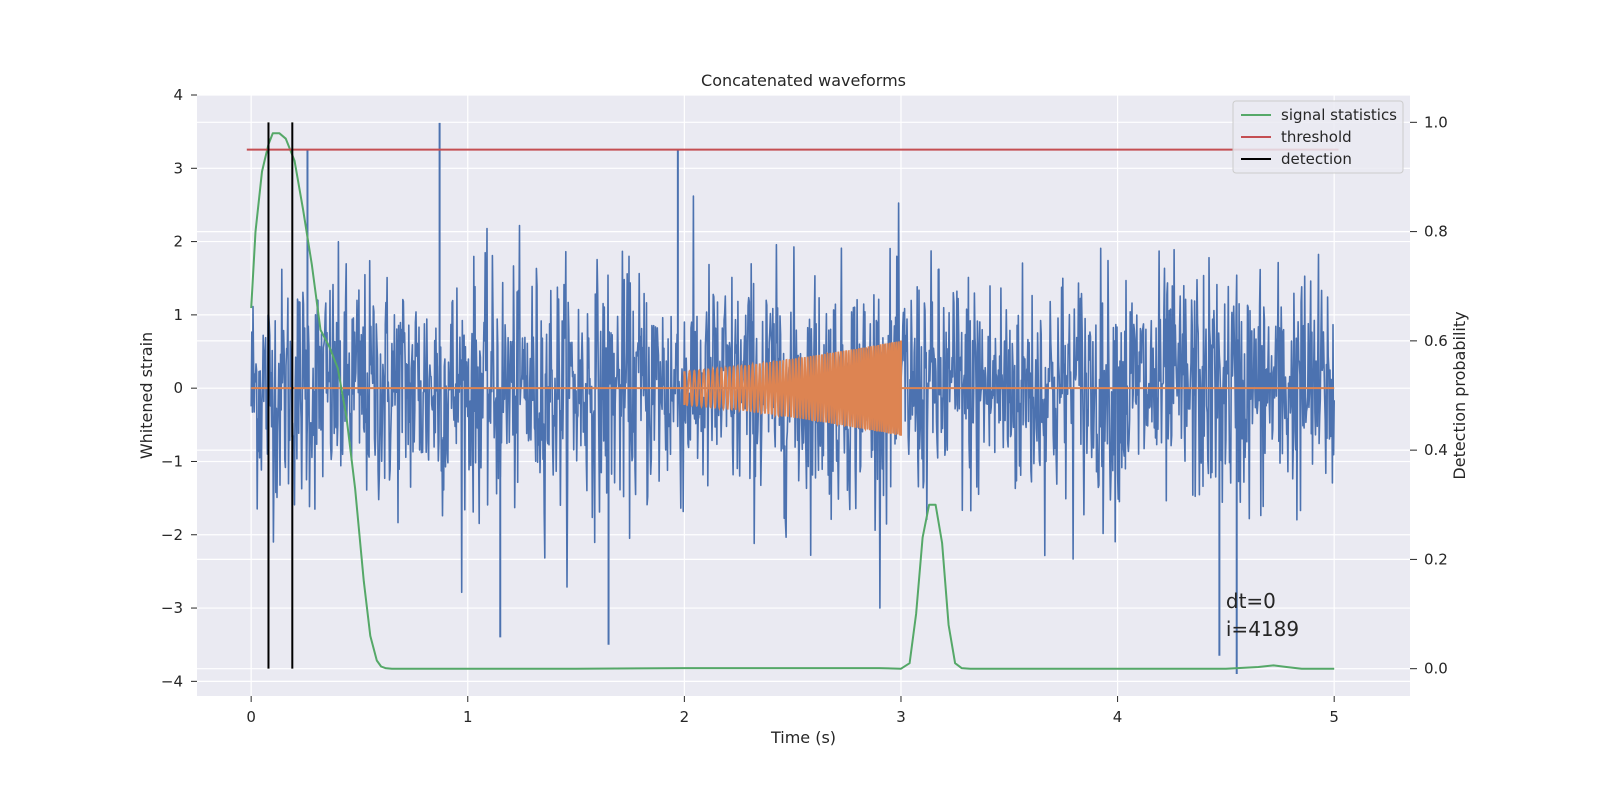  What do you see at coordinates (1334, 717) in the screenshot?
I see `x-tick-label: 5` at bounding box center [1334, 717].